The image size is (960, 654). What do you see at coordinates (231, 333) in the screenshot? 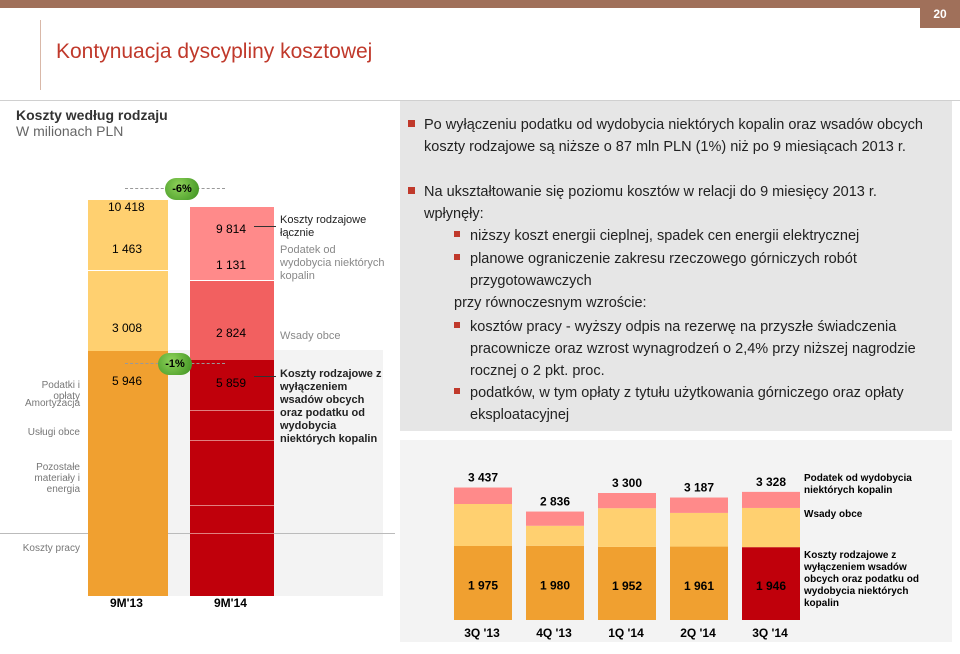
I see `bar-9m14-external-label: 2 824` at bounding box center [231, 333].